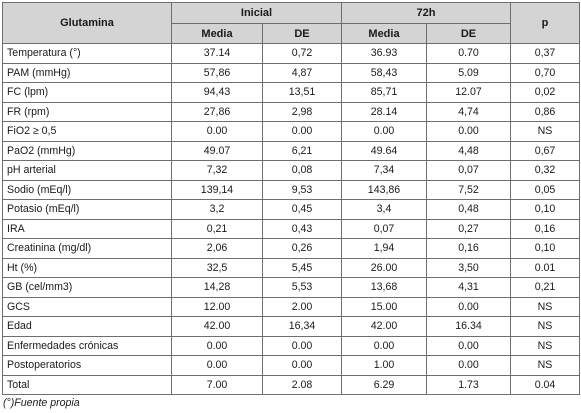 The image size is (581, 413). What do you see at coordinates (302, 53) in the screenshot?
I see `cell-de-inicial: 0,72` at bounding box center [302, 53].